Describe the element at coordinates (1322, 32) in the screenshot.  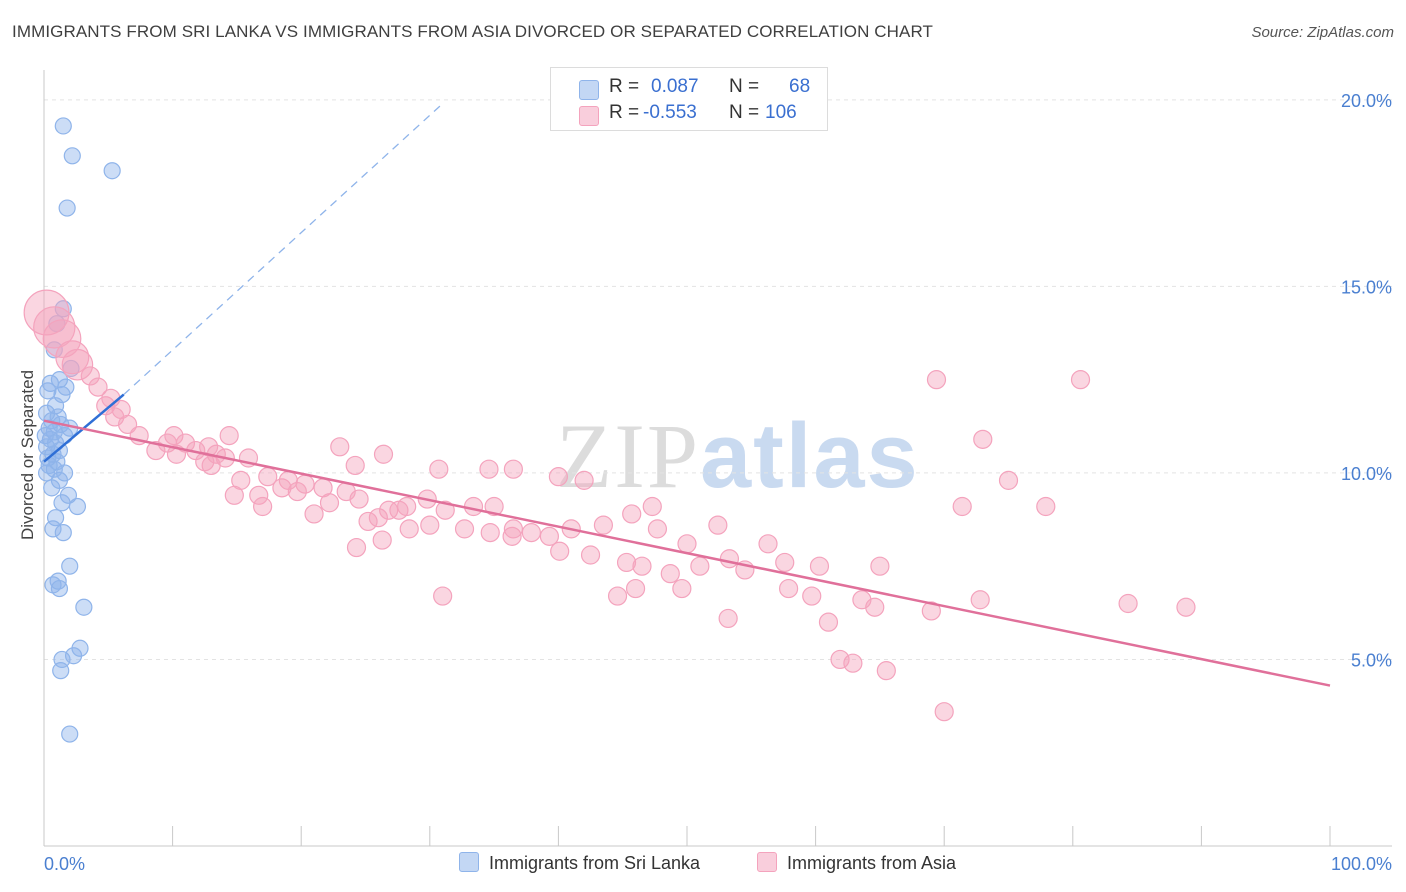
I see `source-label: Source: ZipAtlas.com` at that location.